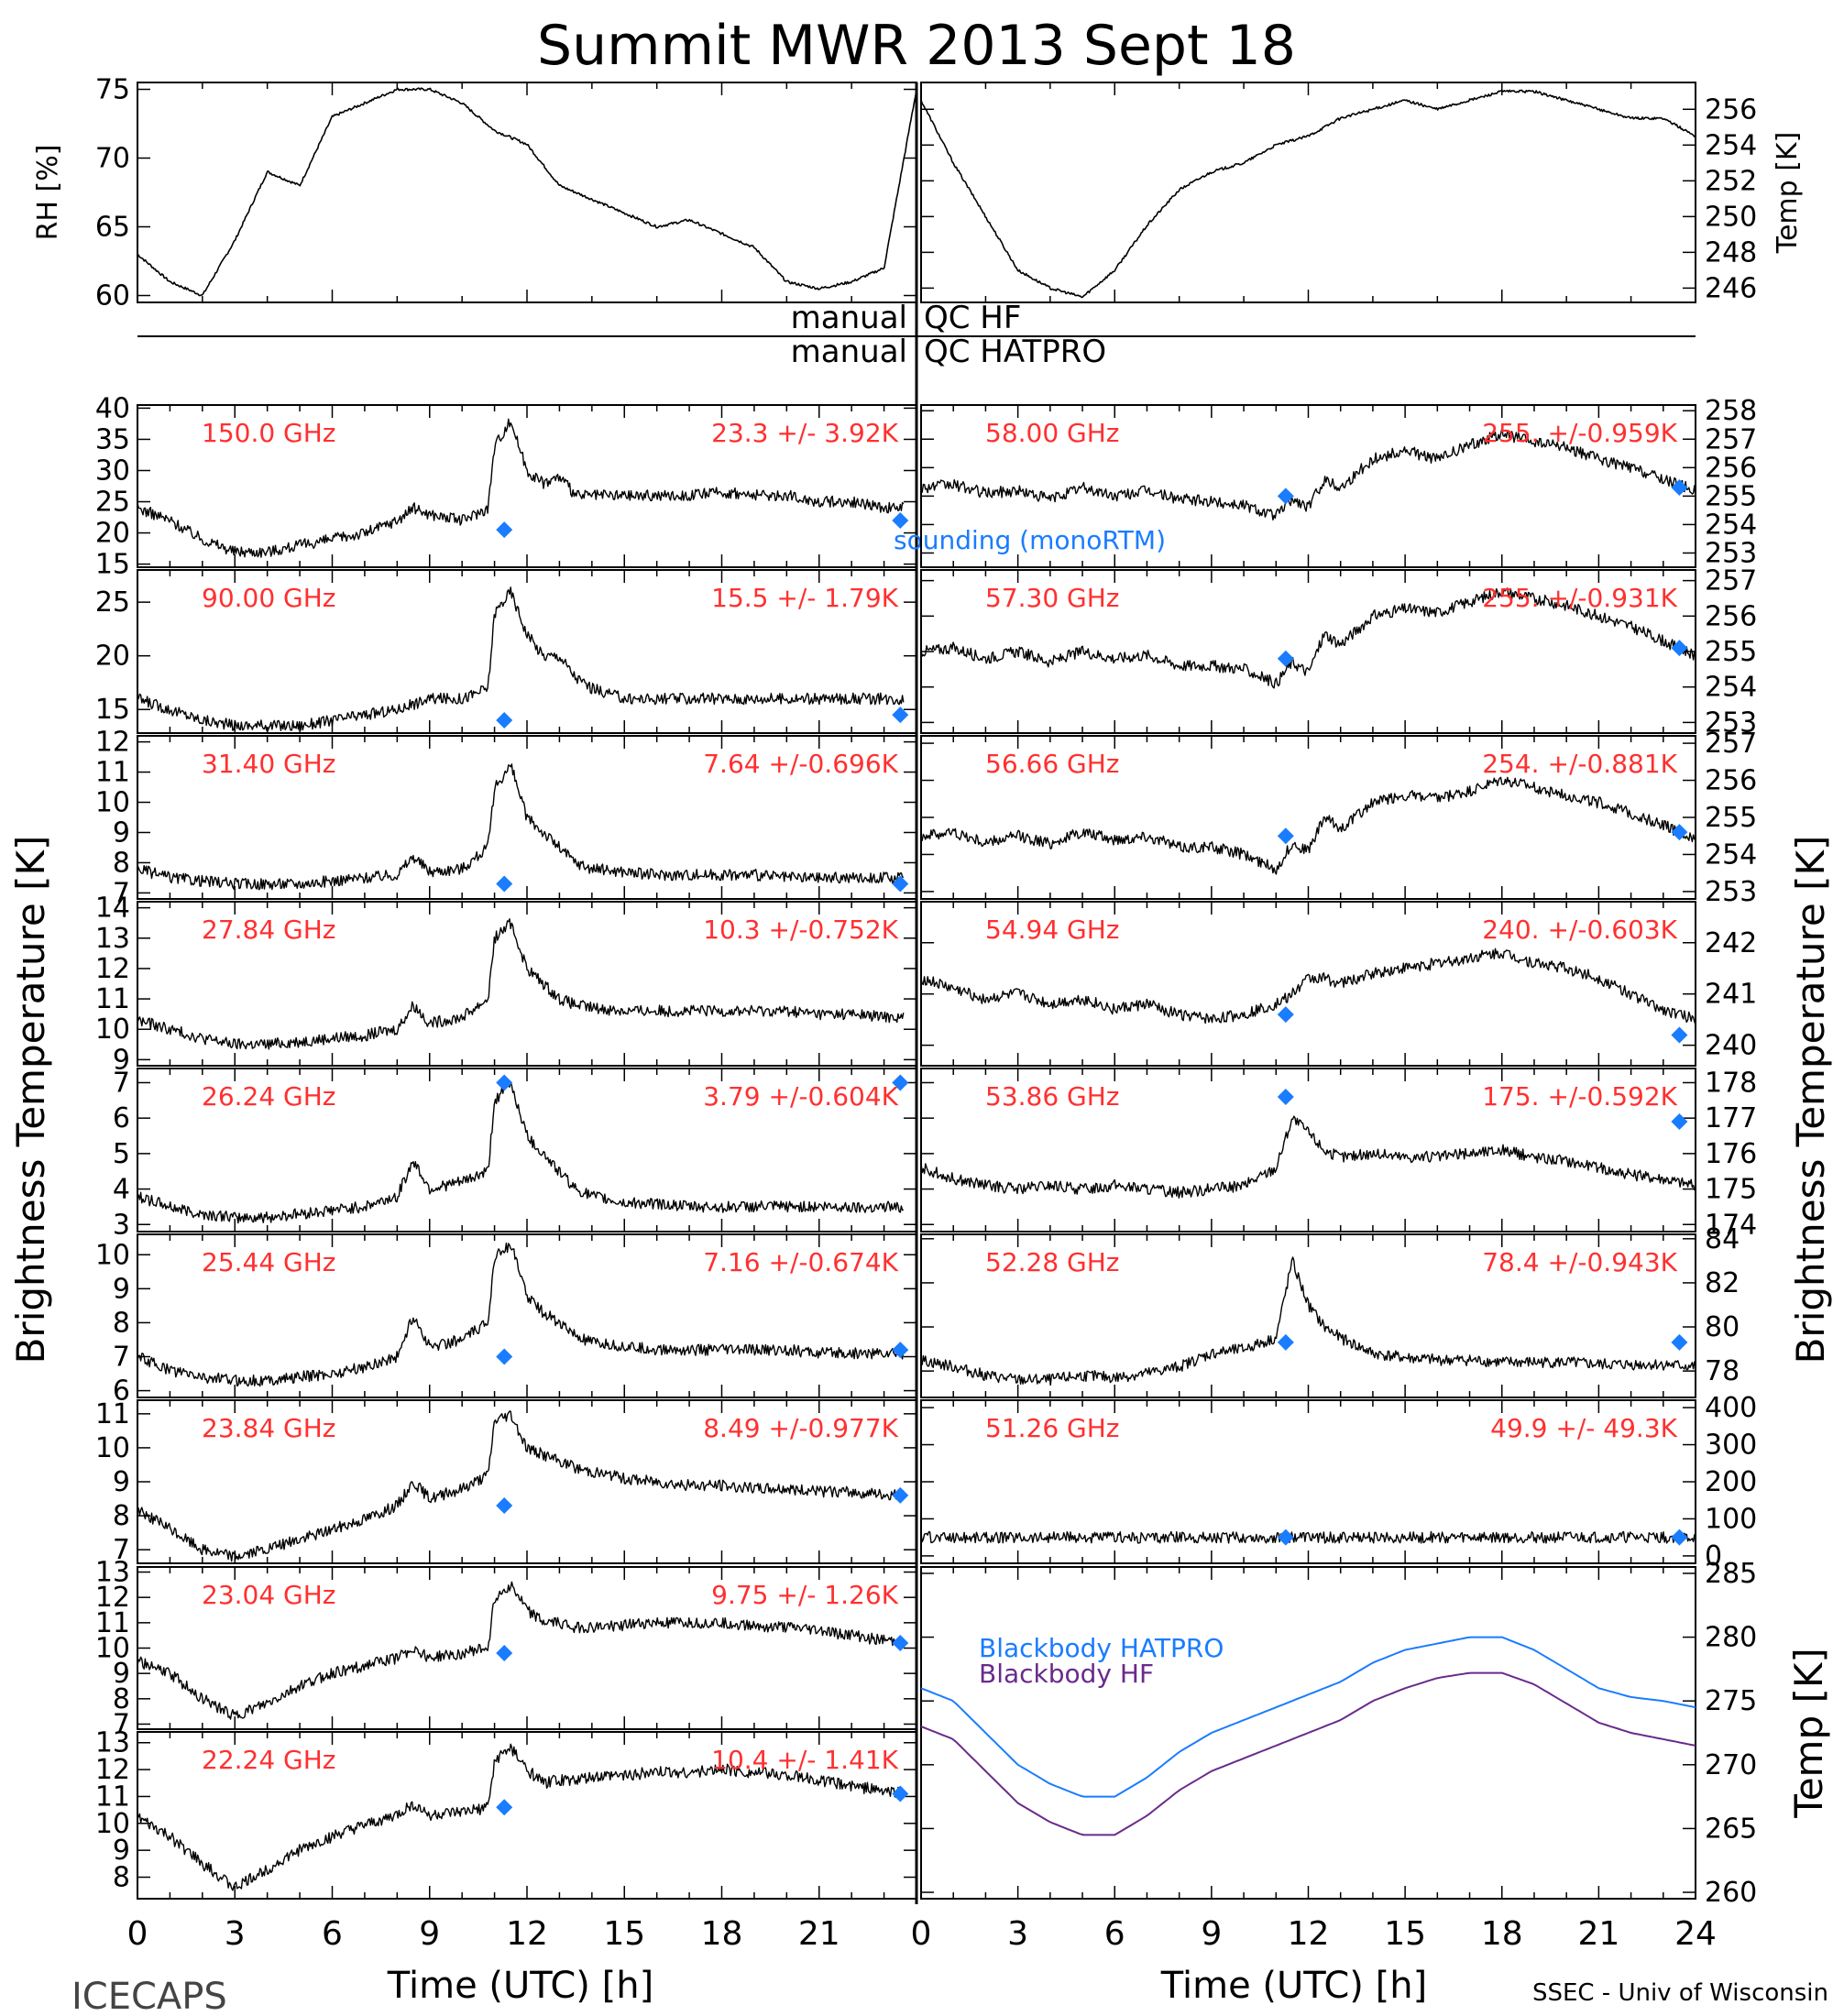  I want to click on stat-label: 23.3 +/- 3.92K, so click(804, 433).